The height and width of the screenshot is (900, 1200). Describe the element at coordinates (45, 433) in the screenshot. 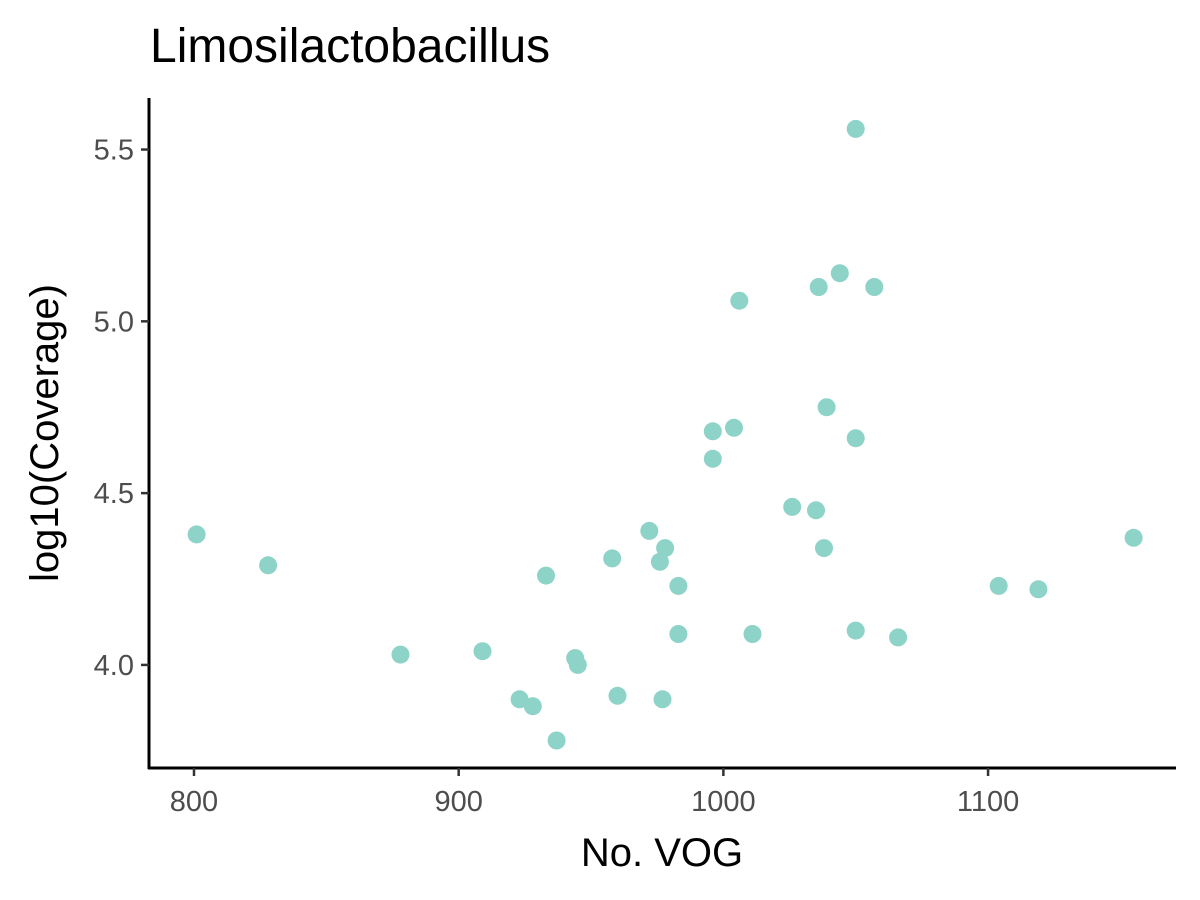

I see `y-axis-title: log10(Coverage)` at that location.